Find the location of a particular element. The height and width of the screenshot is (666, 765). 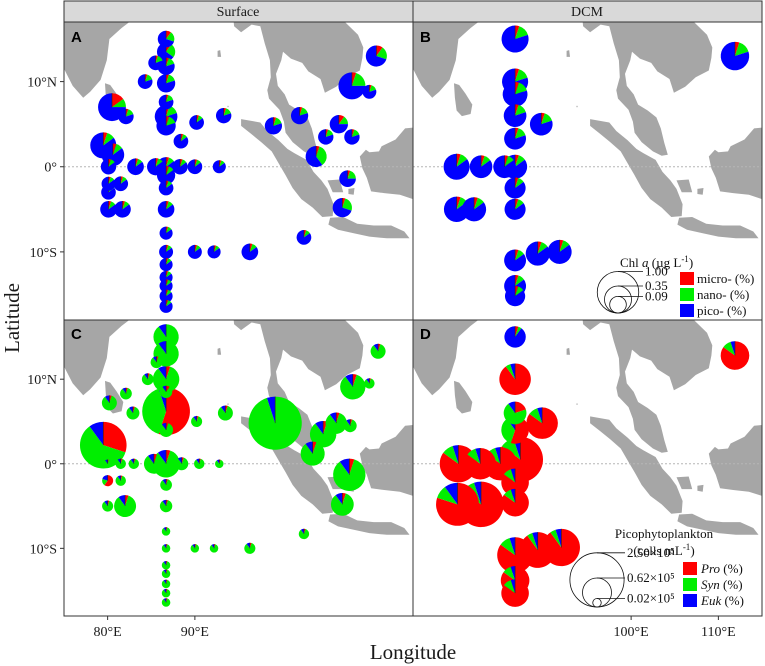

x-axis-title: Longitude is located at coordinates (413, 652).